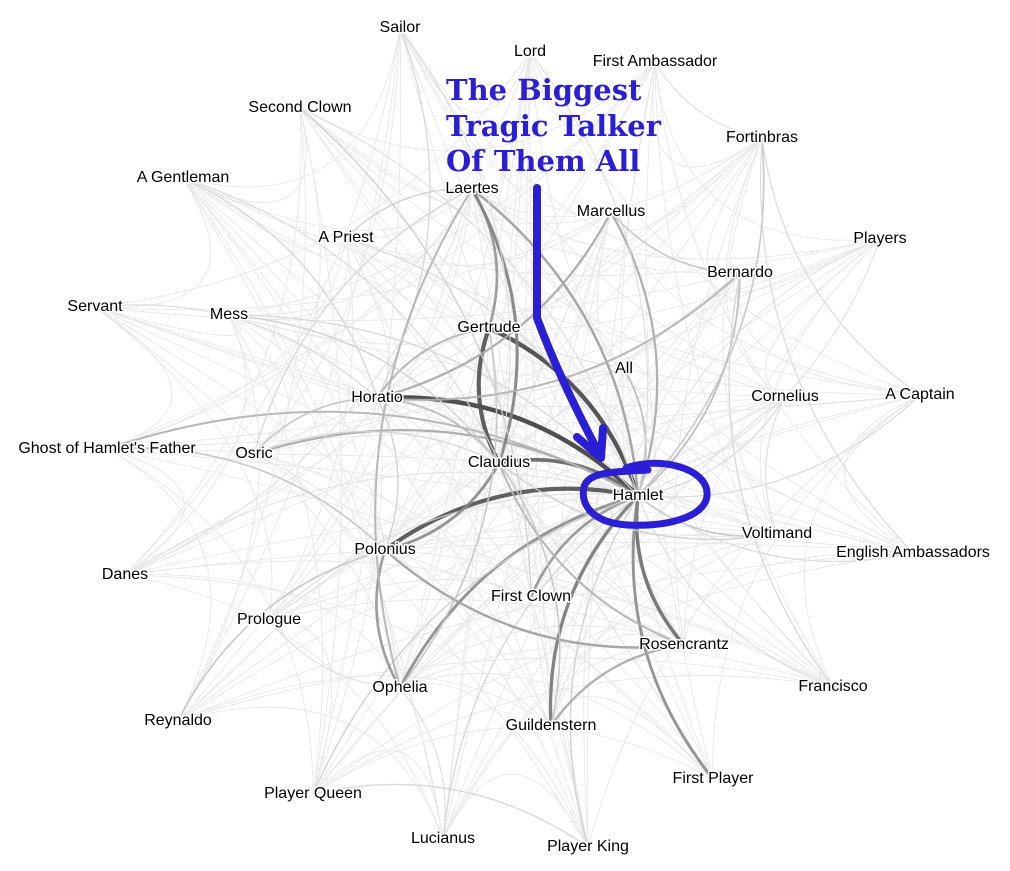  Describe the element at coordinates (879, 238) in the screenshot. I see `node-label-players: Players` at that location.